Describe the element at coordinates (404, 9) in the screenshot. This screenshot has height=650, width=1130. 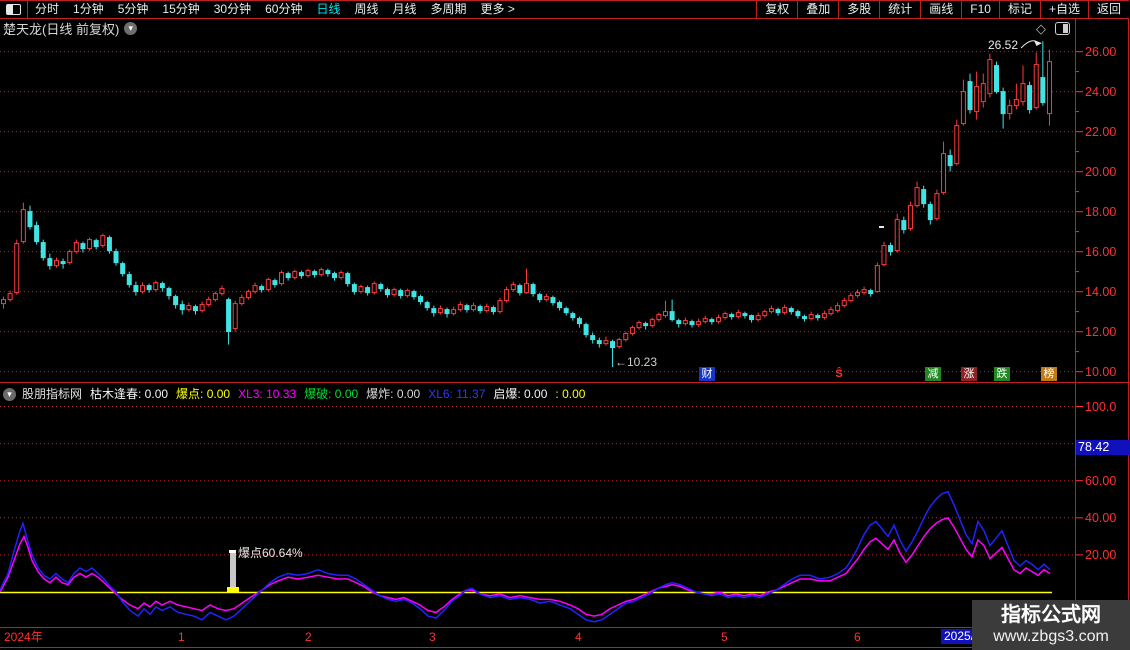
I see `menu-period-9: 月线` at that location.